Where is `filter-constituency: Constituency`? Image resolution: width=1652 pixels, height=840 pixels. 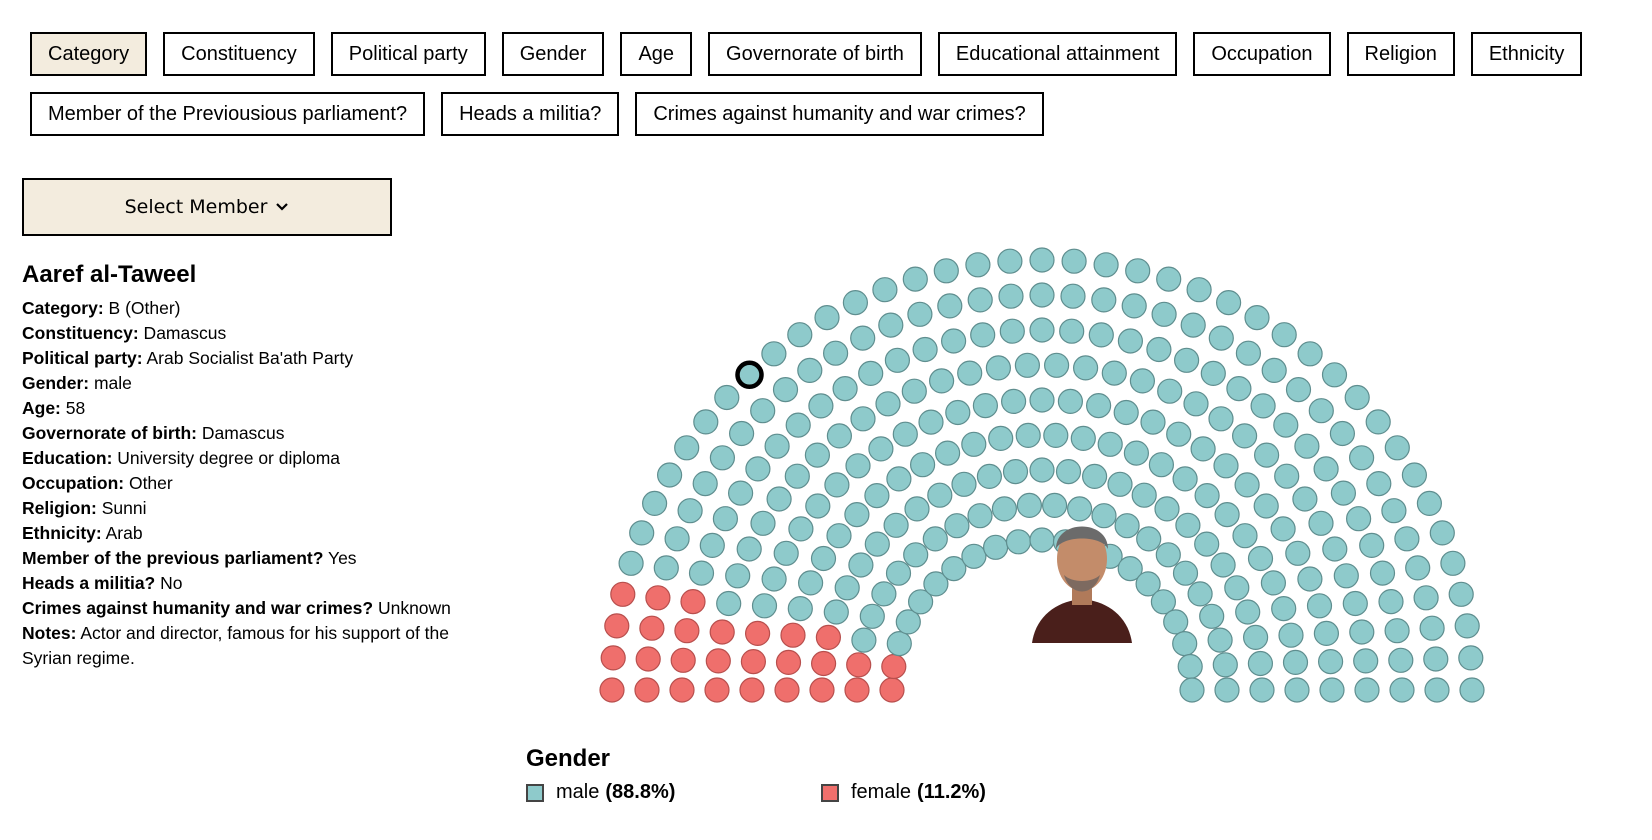
filter-constituency: Constituency is located at coordinates (239, 54).